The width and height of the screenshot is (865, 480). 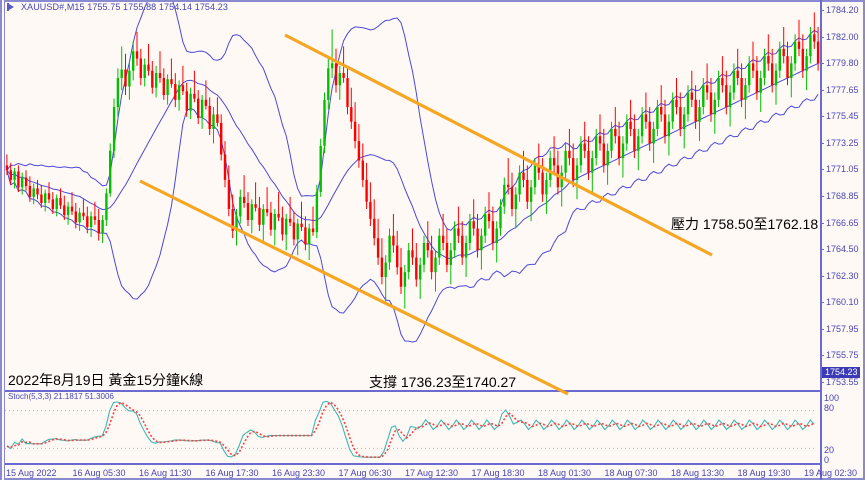 I want to click on time-axis-tick: 17 Aug 06:30, so click(x=365, y=473).